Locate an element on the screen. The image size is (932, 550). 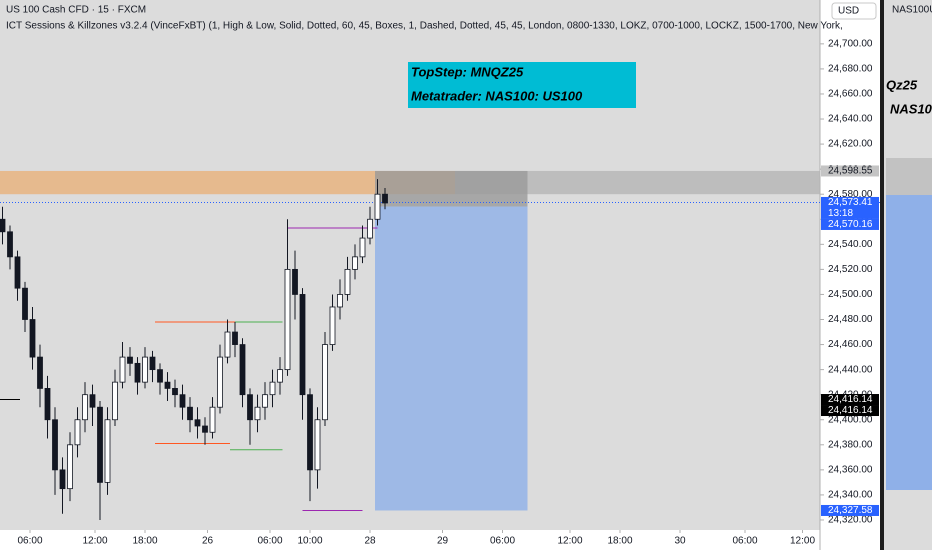
y-tick-label: 24,460.00 is located at coordinates (850, 344).